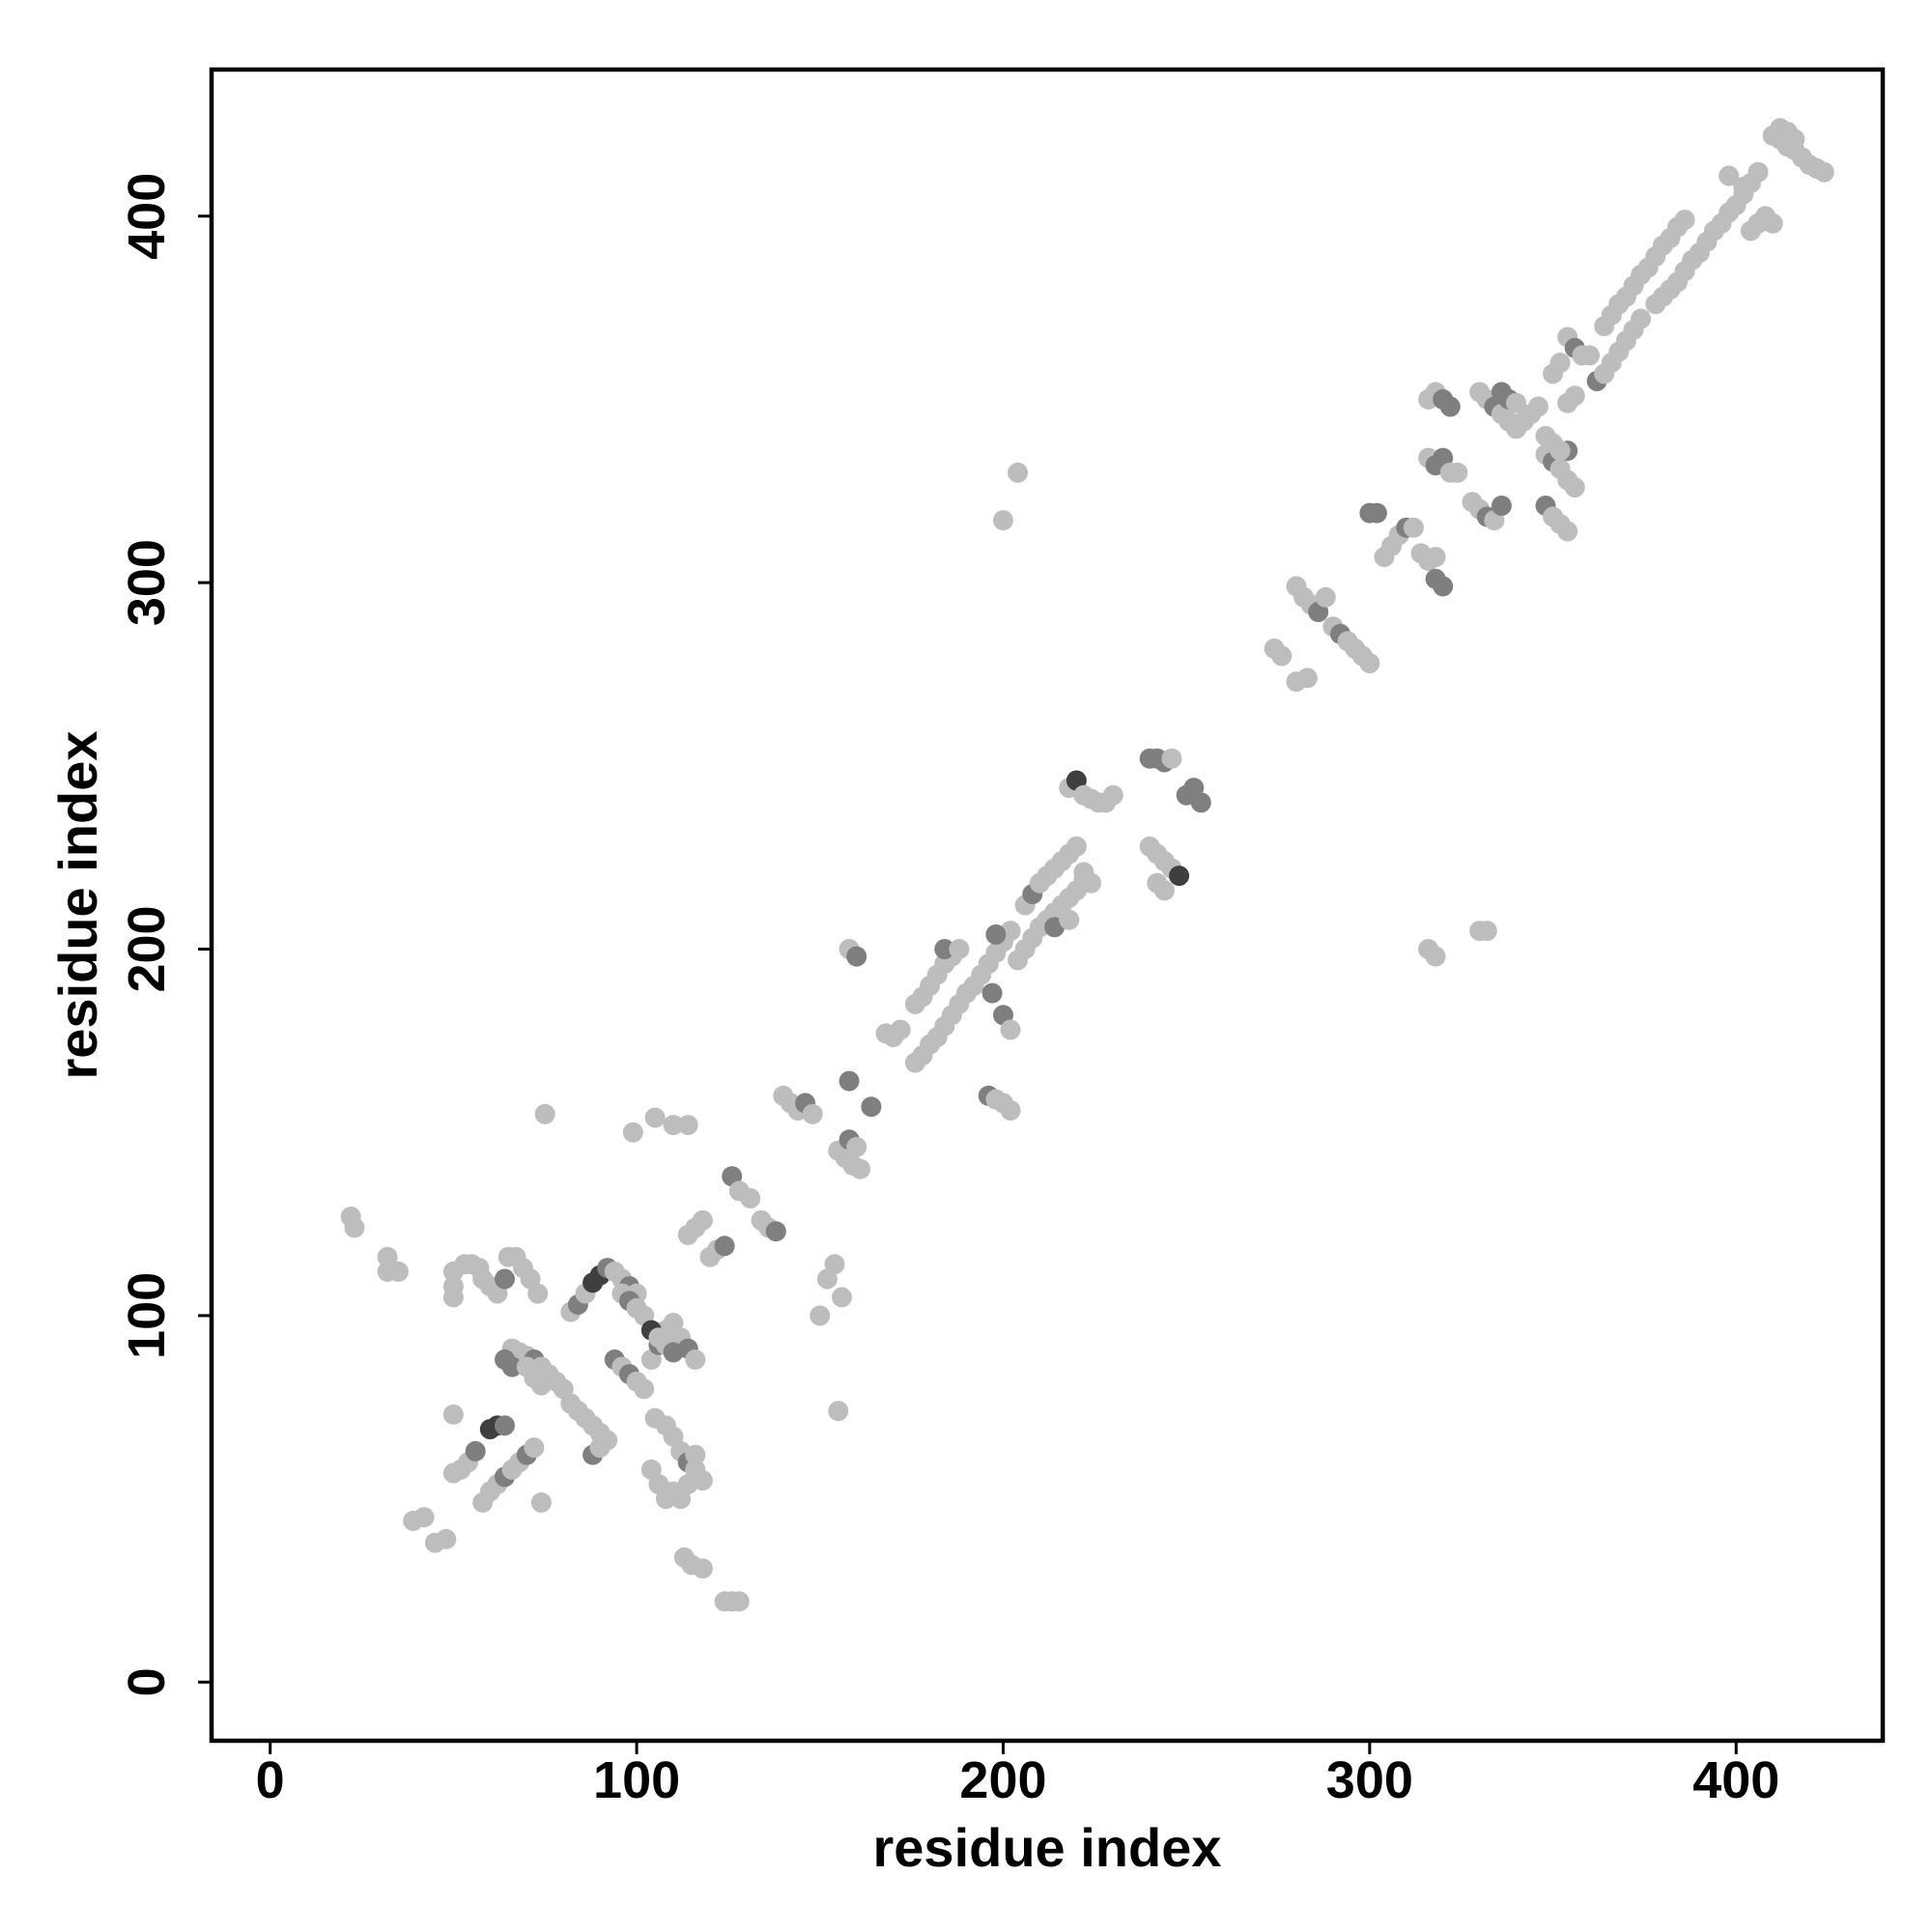 This screenshot has height=1932, width=1932. What do you see at coordinates (147, 1315) in the screenshot?
I see `y-tick-label-100: 100` at bounding box center [147, 1315].